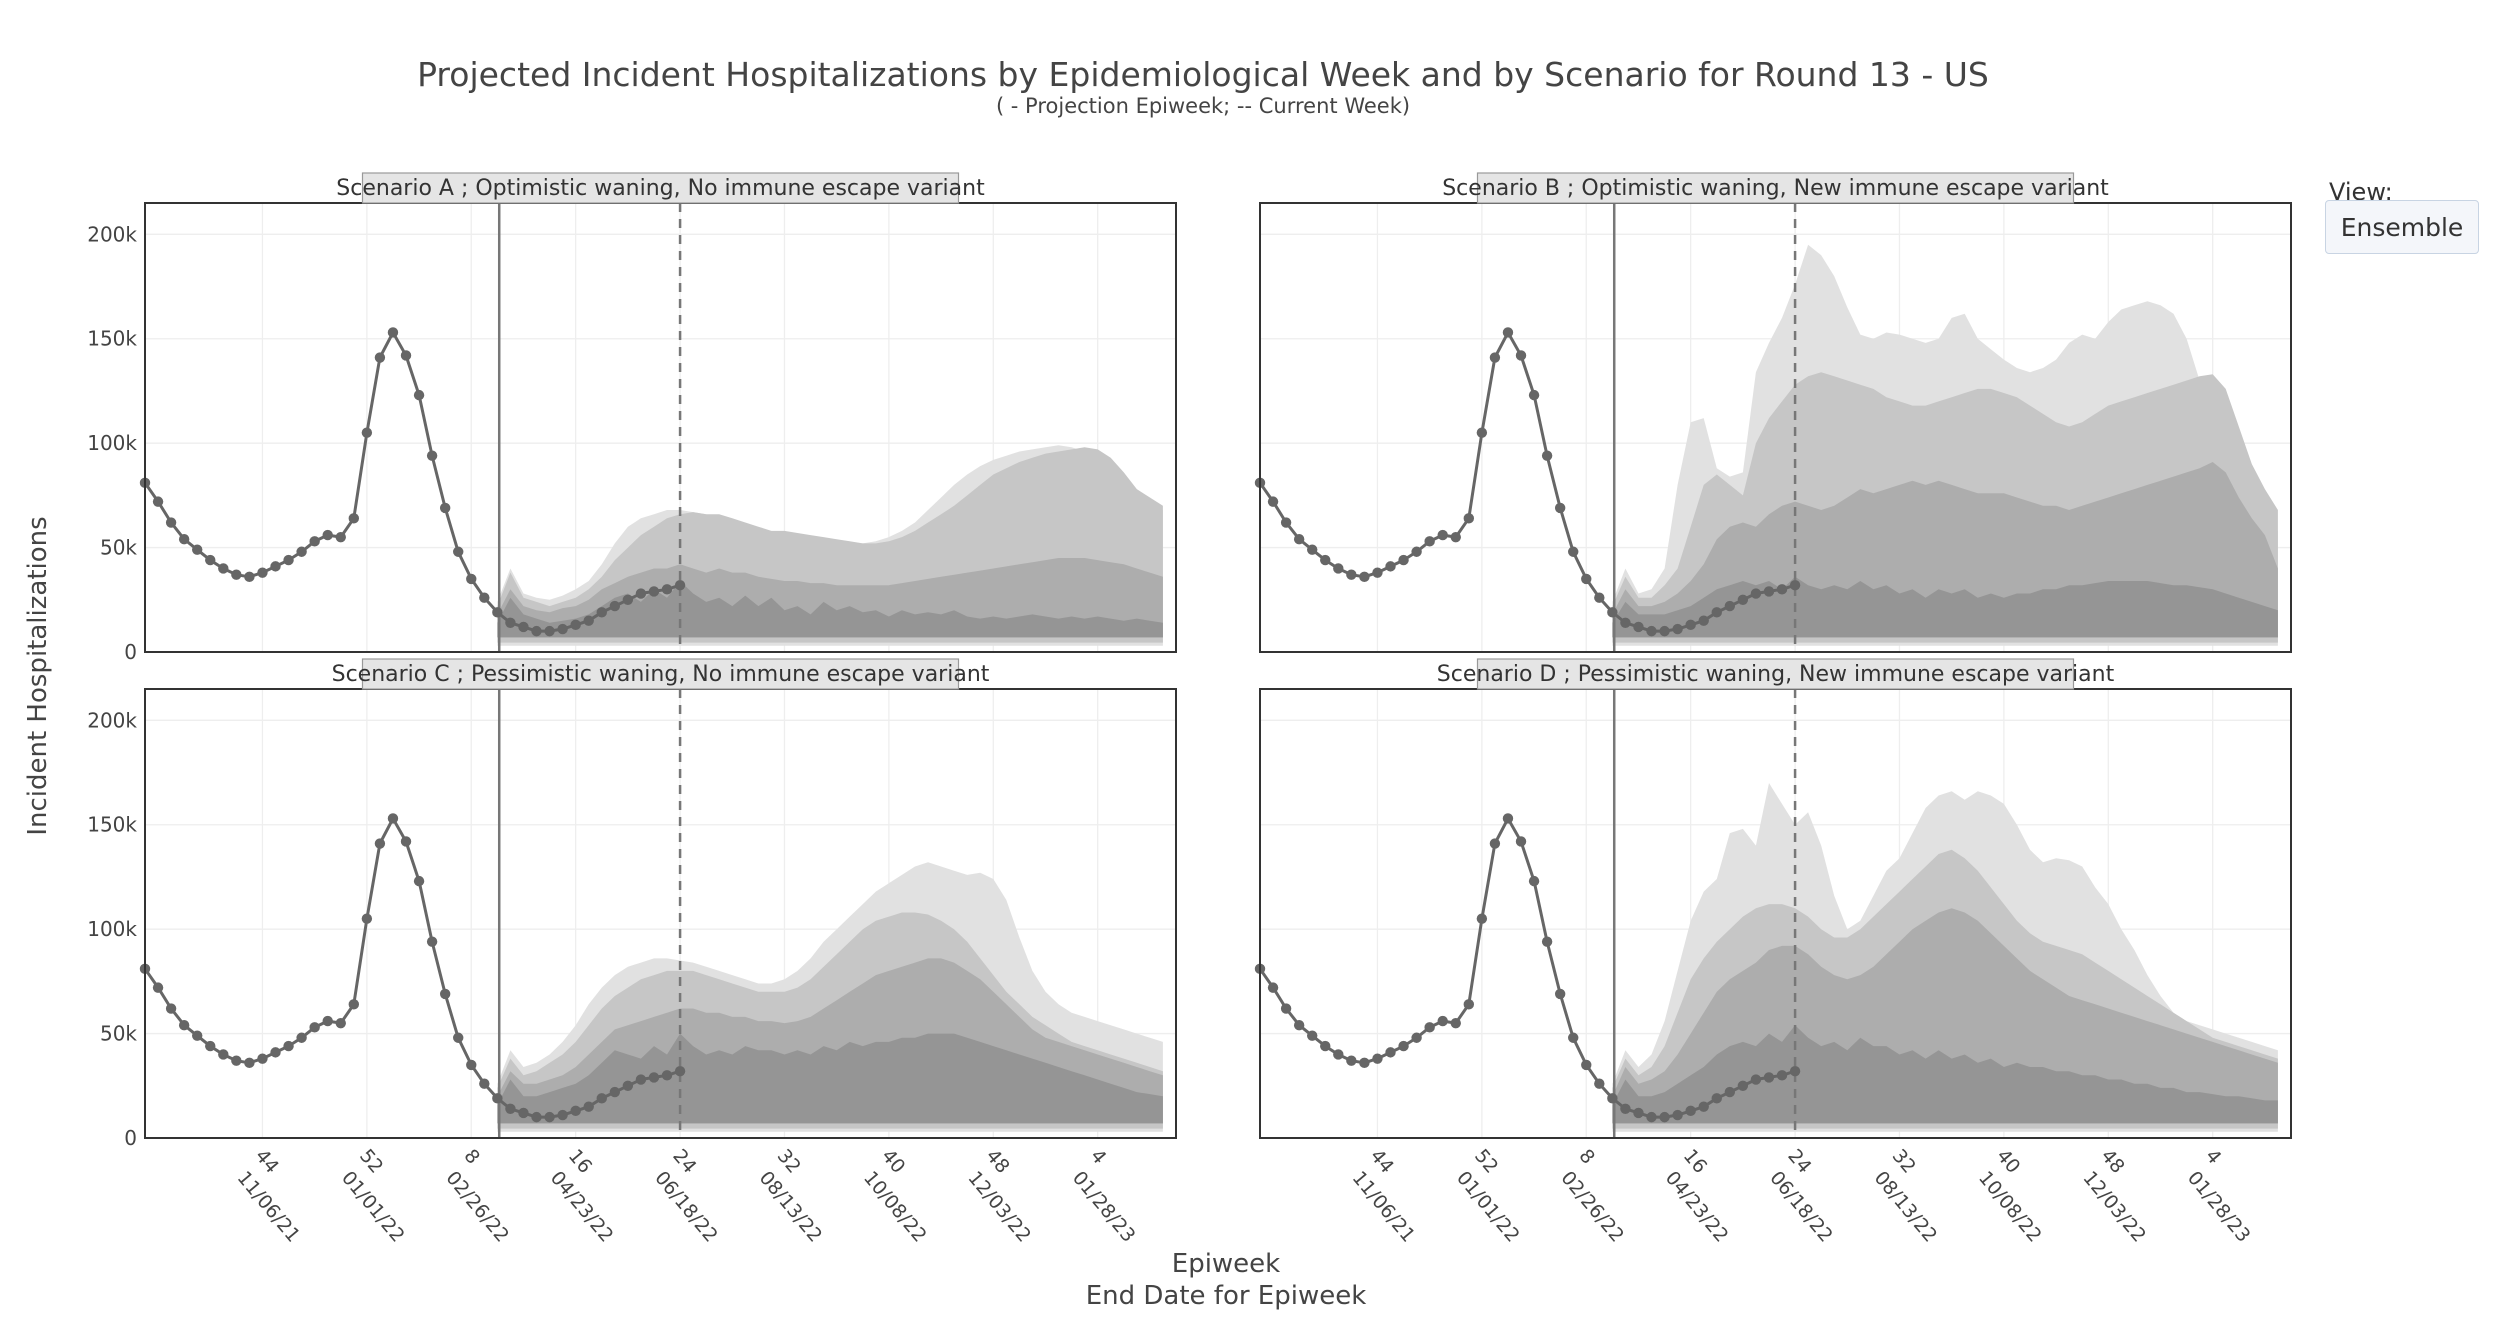 Image resolution: width=2506 pixels, height=1328 pixels. I want to click on chart-subtitle: ( - Projection Epiweek; -- Current Week), so click(1203, 106).